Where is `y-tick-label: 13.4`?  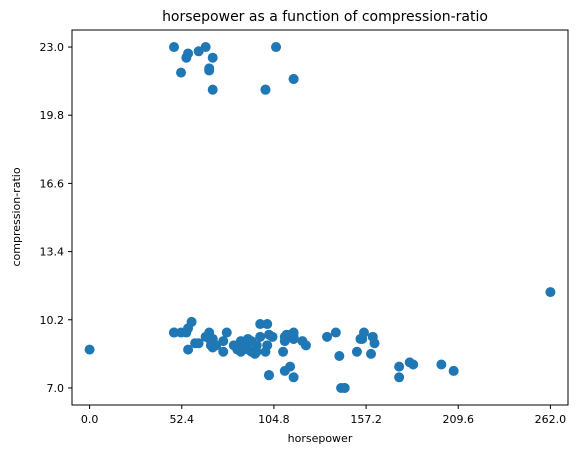
y-tick-label: 13.4 is located at coordinates (52, 252).